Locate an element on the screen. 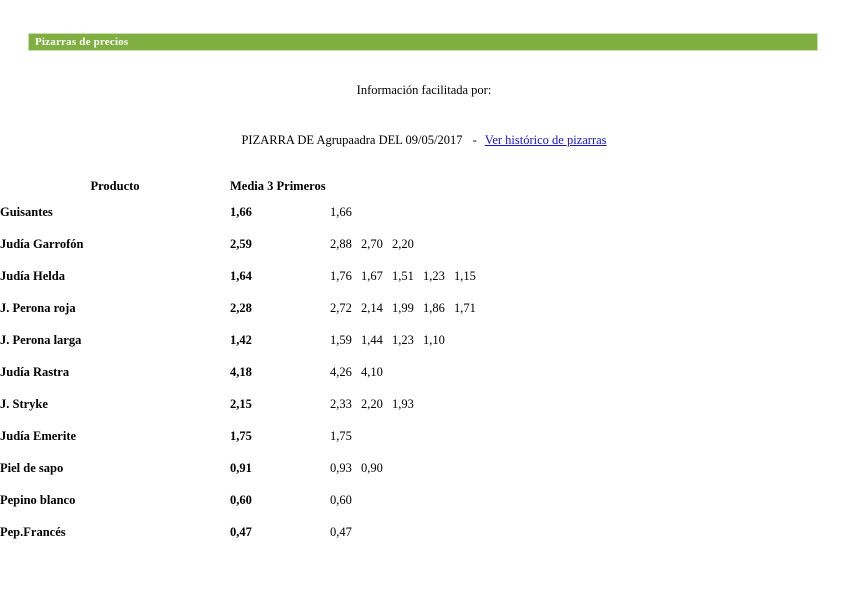  quote-value: 1,86 is located at coordinates (434, 308).